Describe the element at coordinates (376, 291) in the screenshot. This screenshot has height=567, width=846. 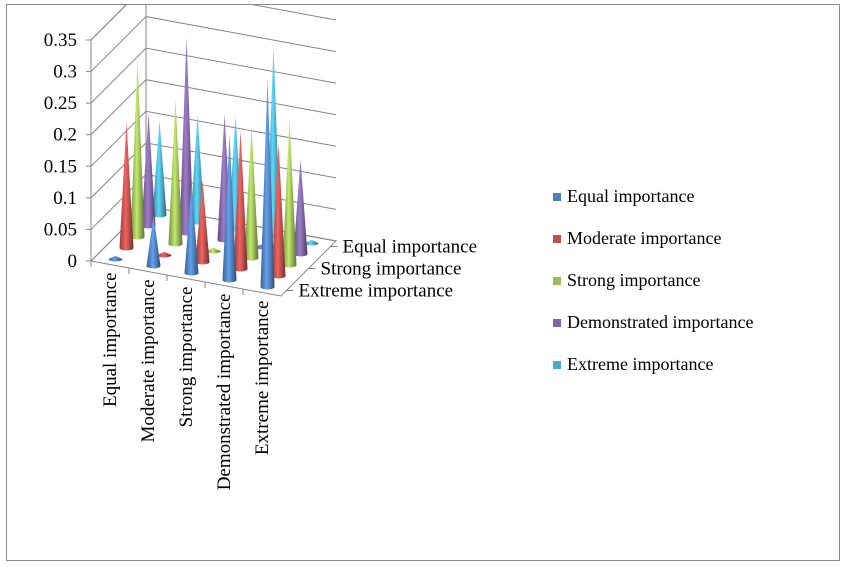
I see `z-tick-label: Extreme importance` at that location.